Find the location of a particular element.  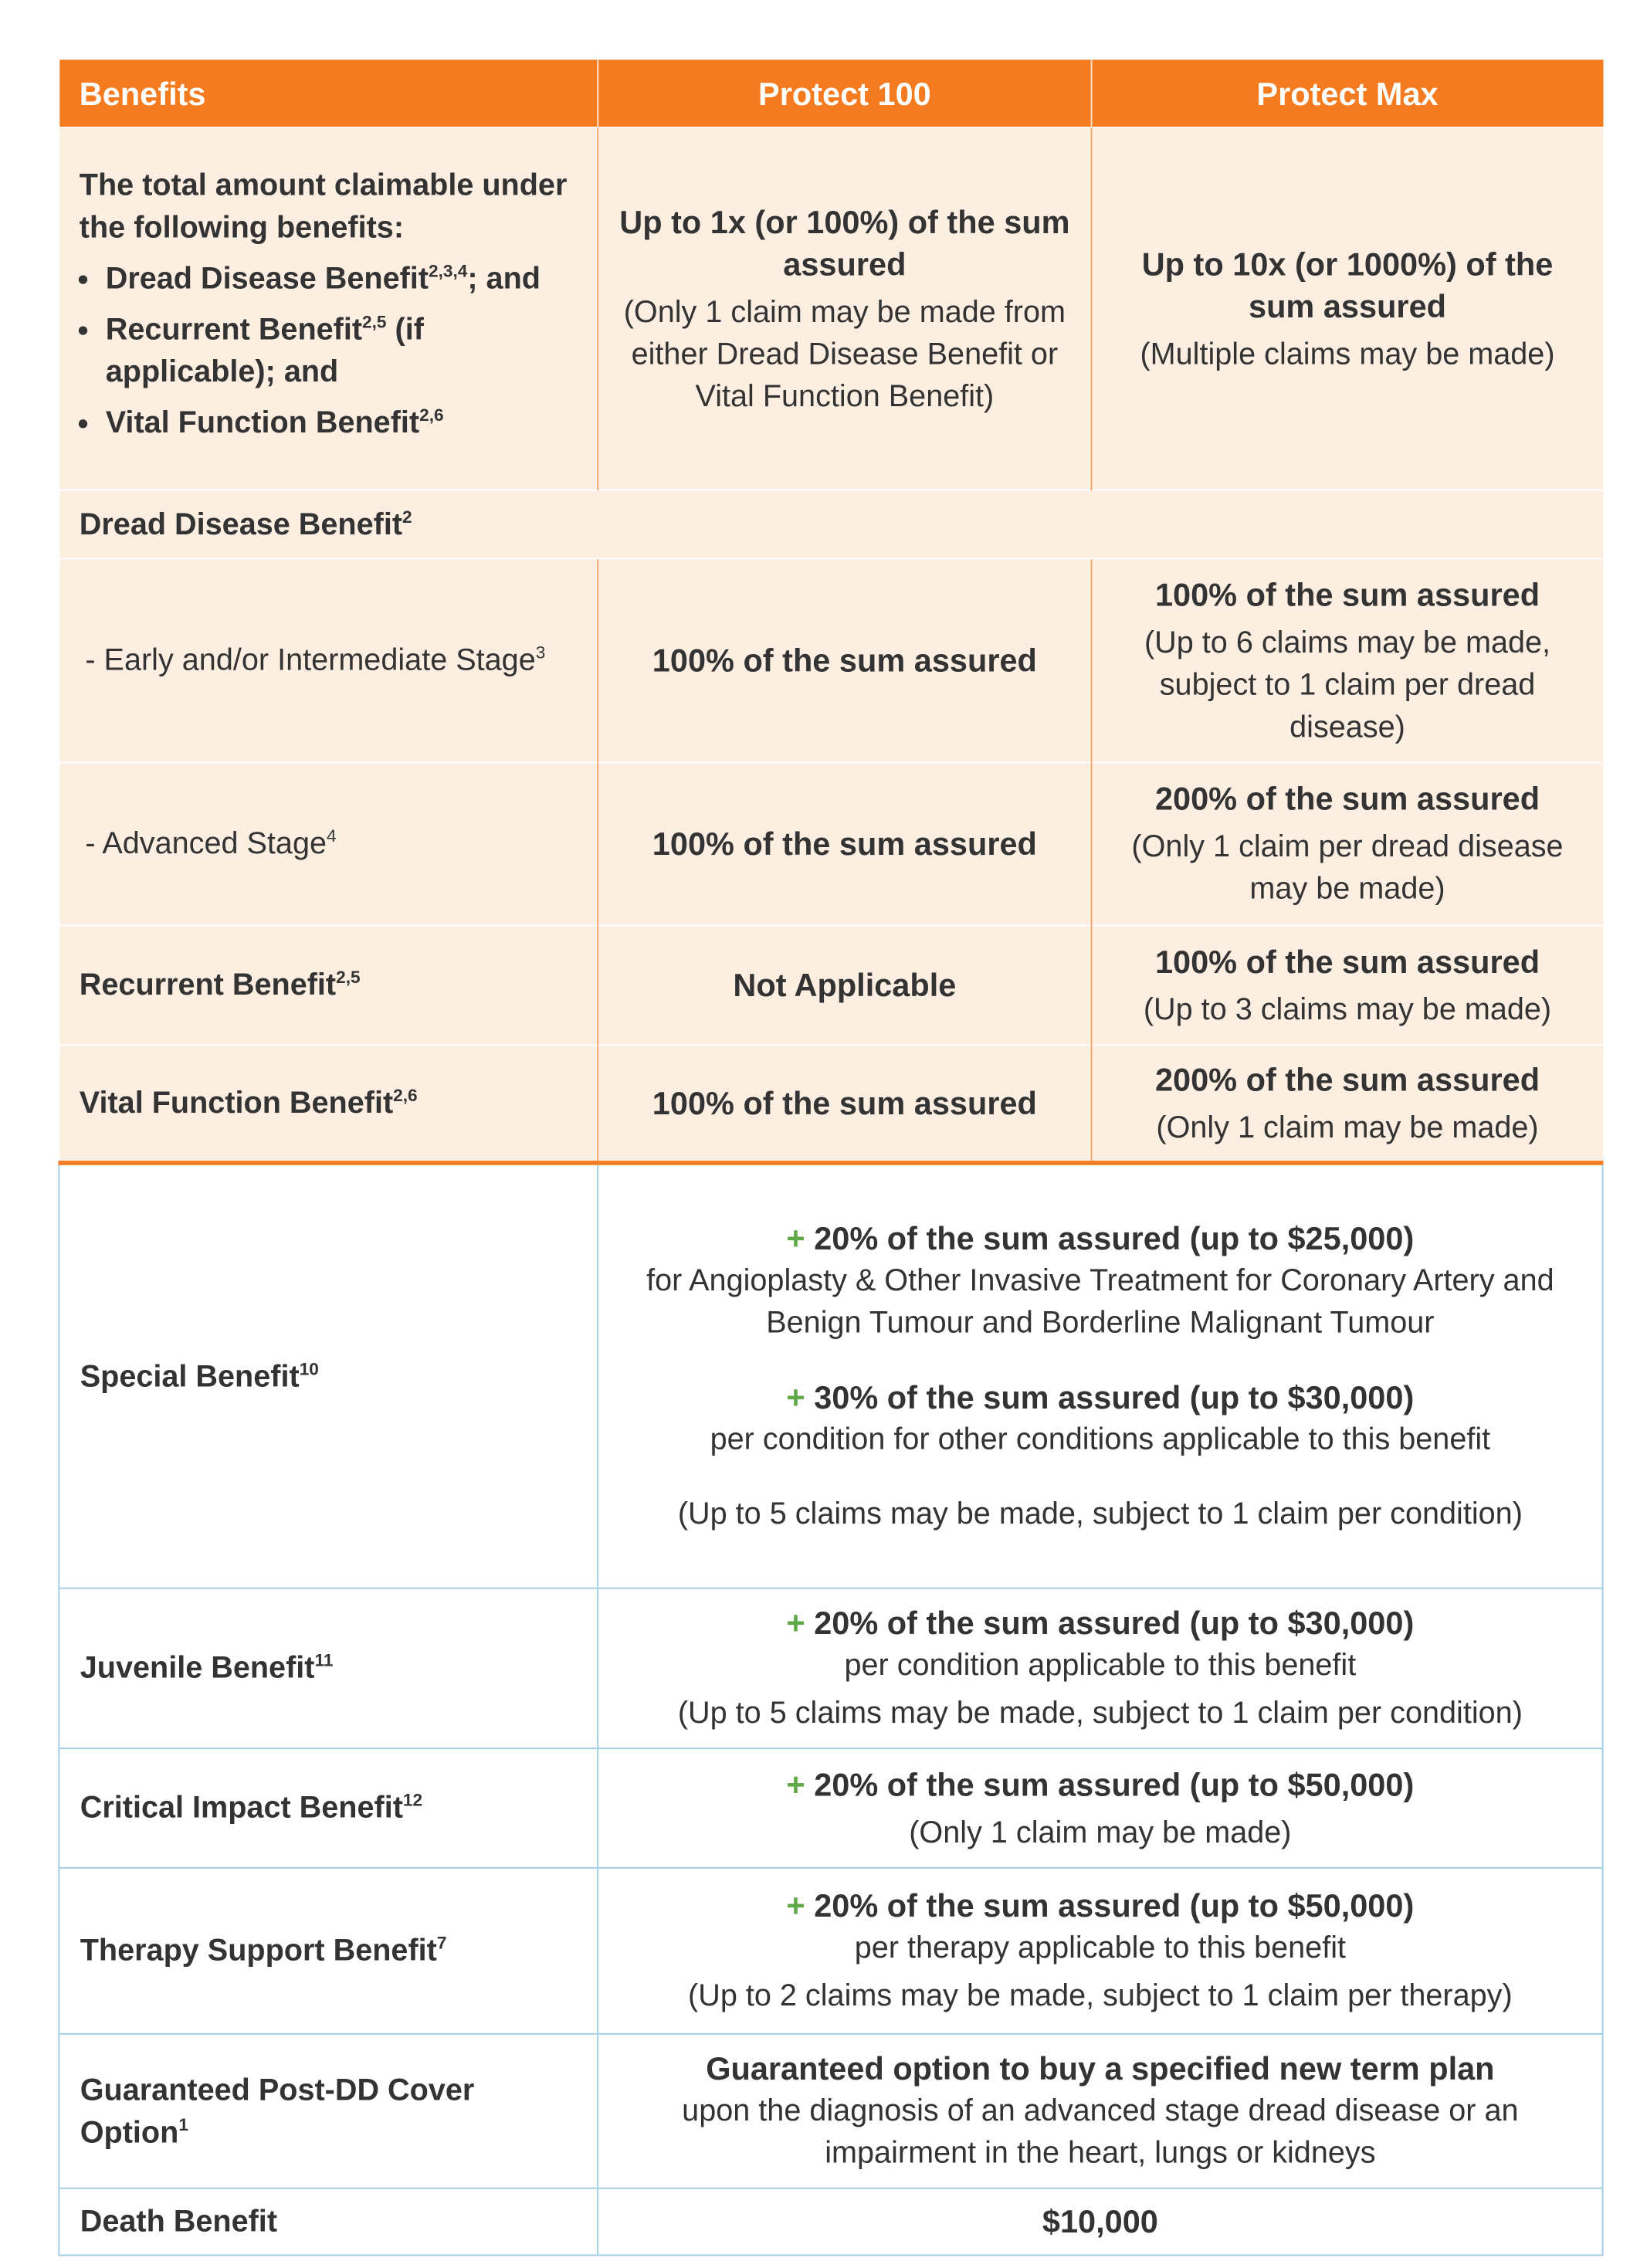

bullet-text: Vital Function Benefit is located at coordinates (262, 423).